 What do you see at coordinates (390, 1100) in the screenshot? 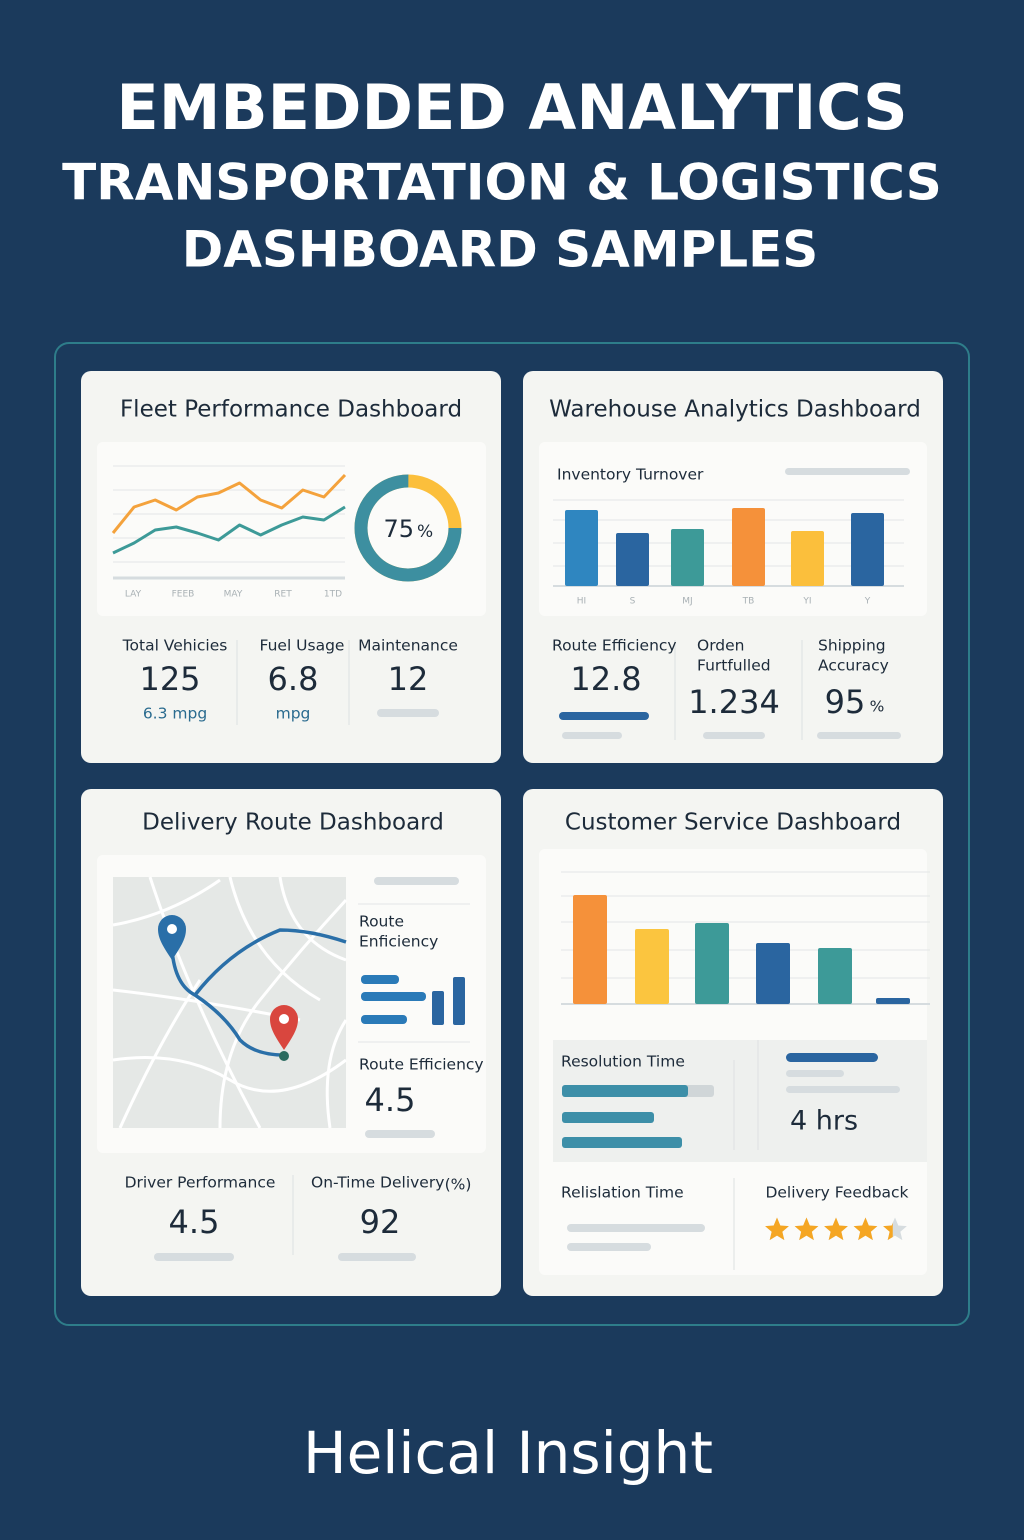
I see `metric-value: 4.5` at bounding box center [390, 1100].